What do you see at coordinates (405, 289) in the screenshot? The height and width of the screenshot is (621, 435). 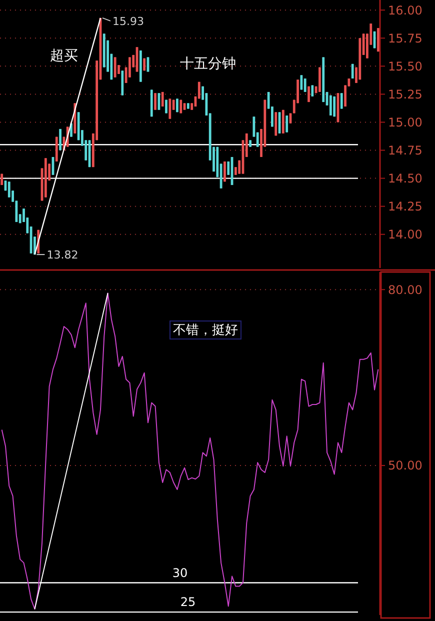 I see `y-tick-label: 80.00` at bounding box center [405, 289].